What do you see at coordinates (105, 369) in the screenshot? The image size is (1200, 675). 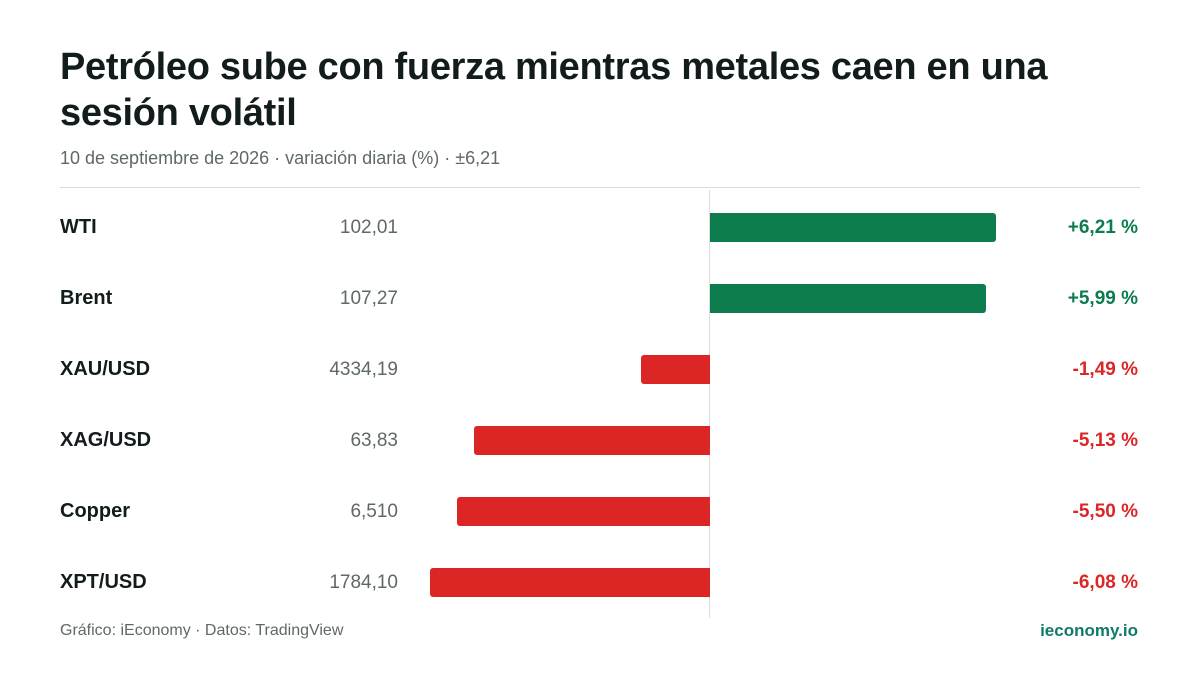 I see `row-label: XAU/USD` at bounding box center [105, 369].